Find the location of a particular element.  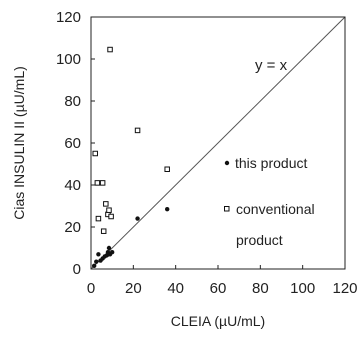

legend-label-conventional-product-line2: product is located at coordinates (259, 240).